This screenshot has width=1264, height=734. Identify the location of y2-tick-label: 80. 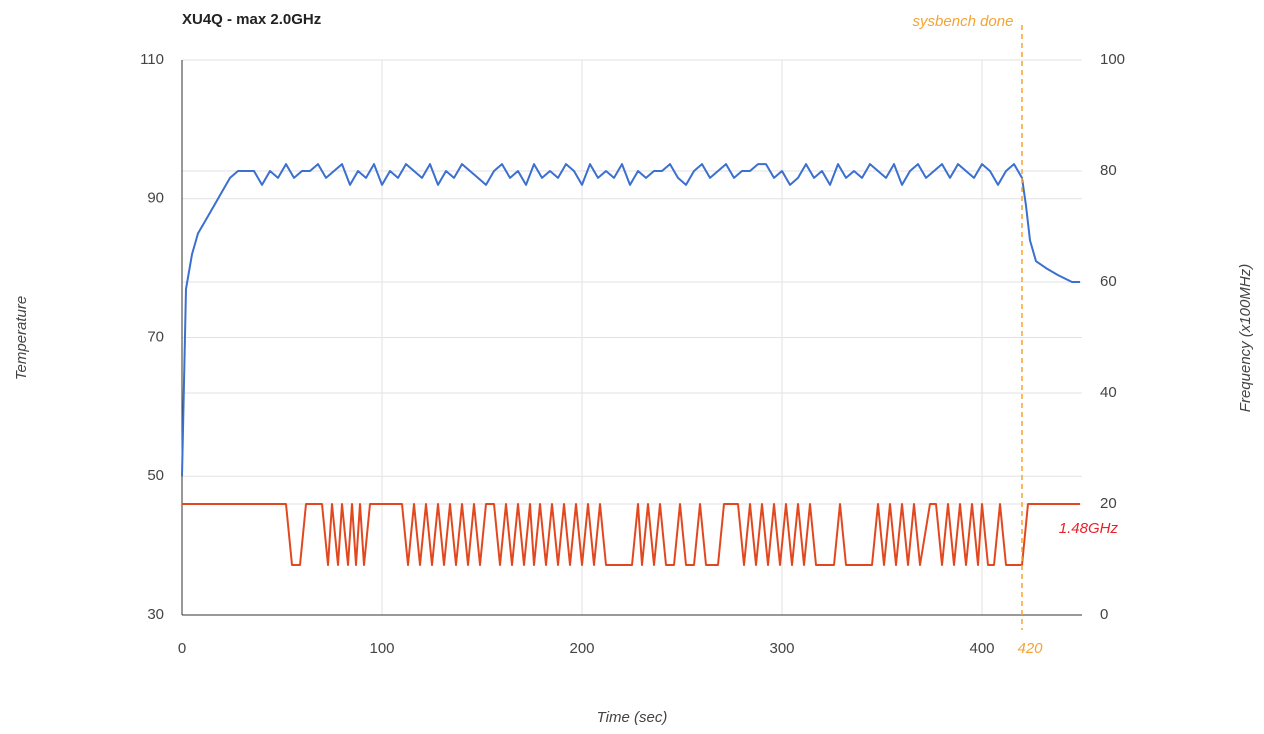
(1108, 170).